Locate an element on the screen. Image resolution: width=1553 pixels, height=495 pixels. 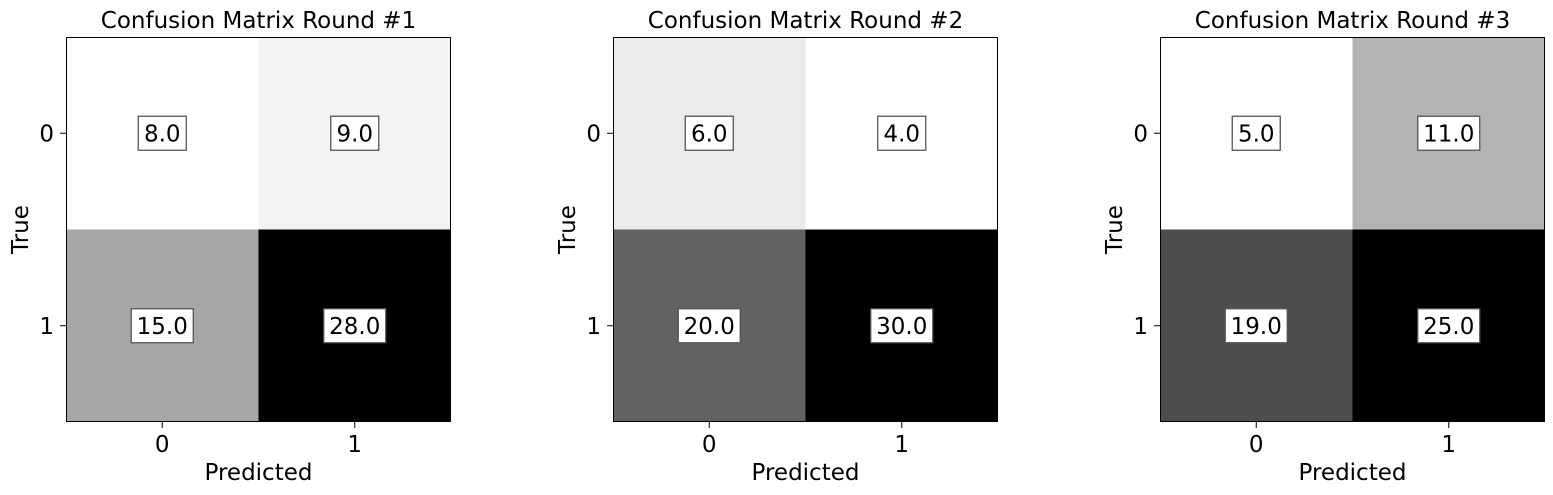
cell-value-label-r0-c0: 5.0 is located at coordinates (1256, 134).